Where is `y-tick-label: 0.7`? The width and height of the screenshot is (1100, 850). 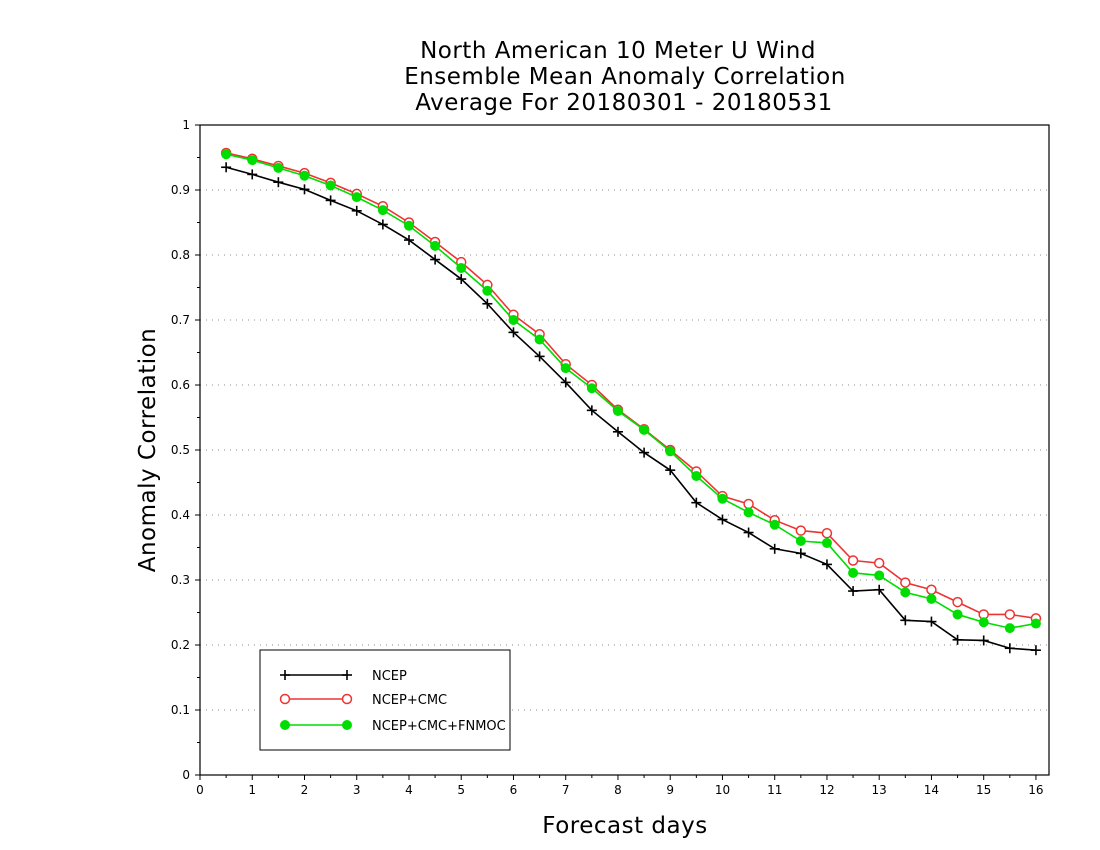
y-tick-label: 0.7 is located at coordinates (180, 320).